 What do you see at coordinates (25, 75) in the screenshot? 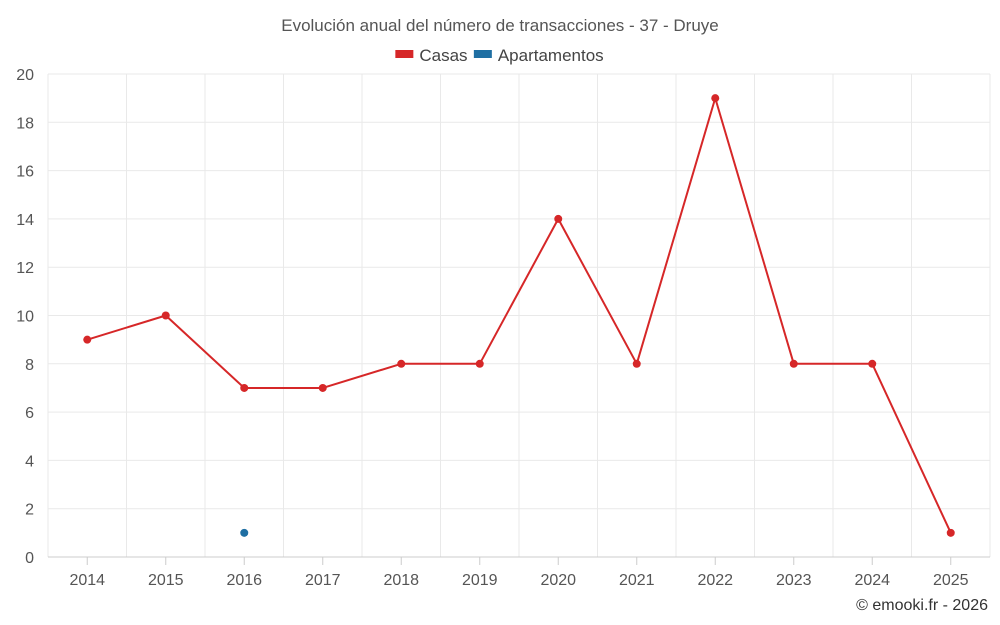
I see `y-tick-label: 20` at bounding box center [25, 75].